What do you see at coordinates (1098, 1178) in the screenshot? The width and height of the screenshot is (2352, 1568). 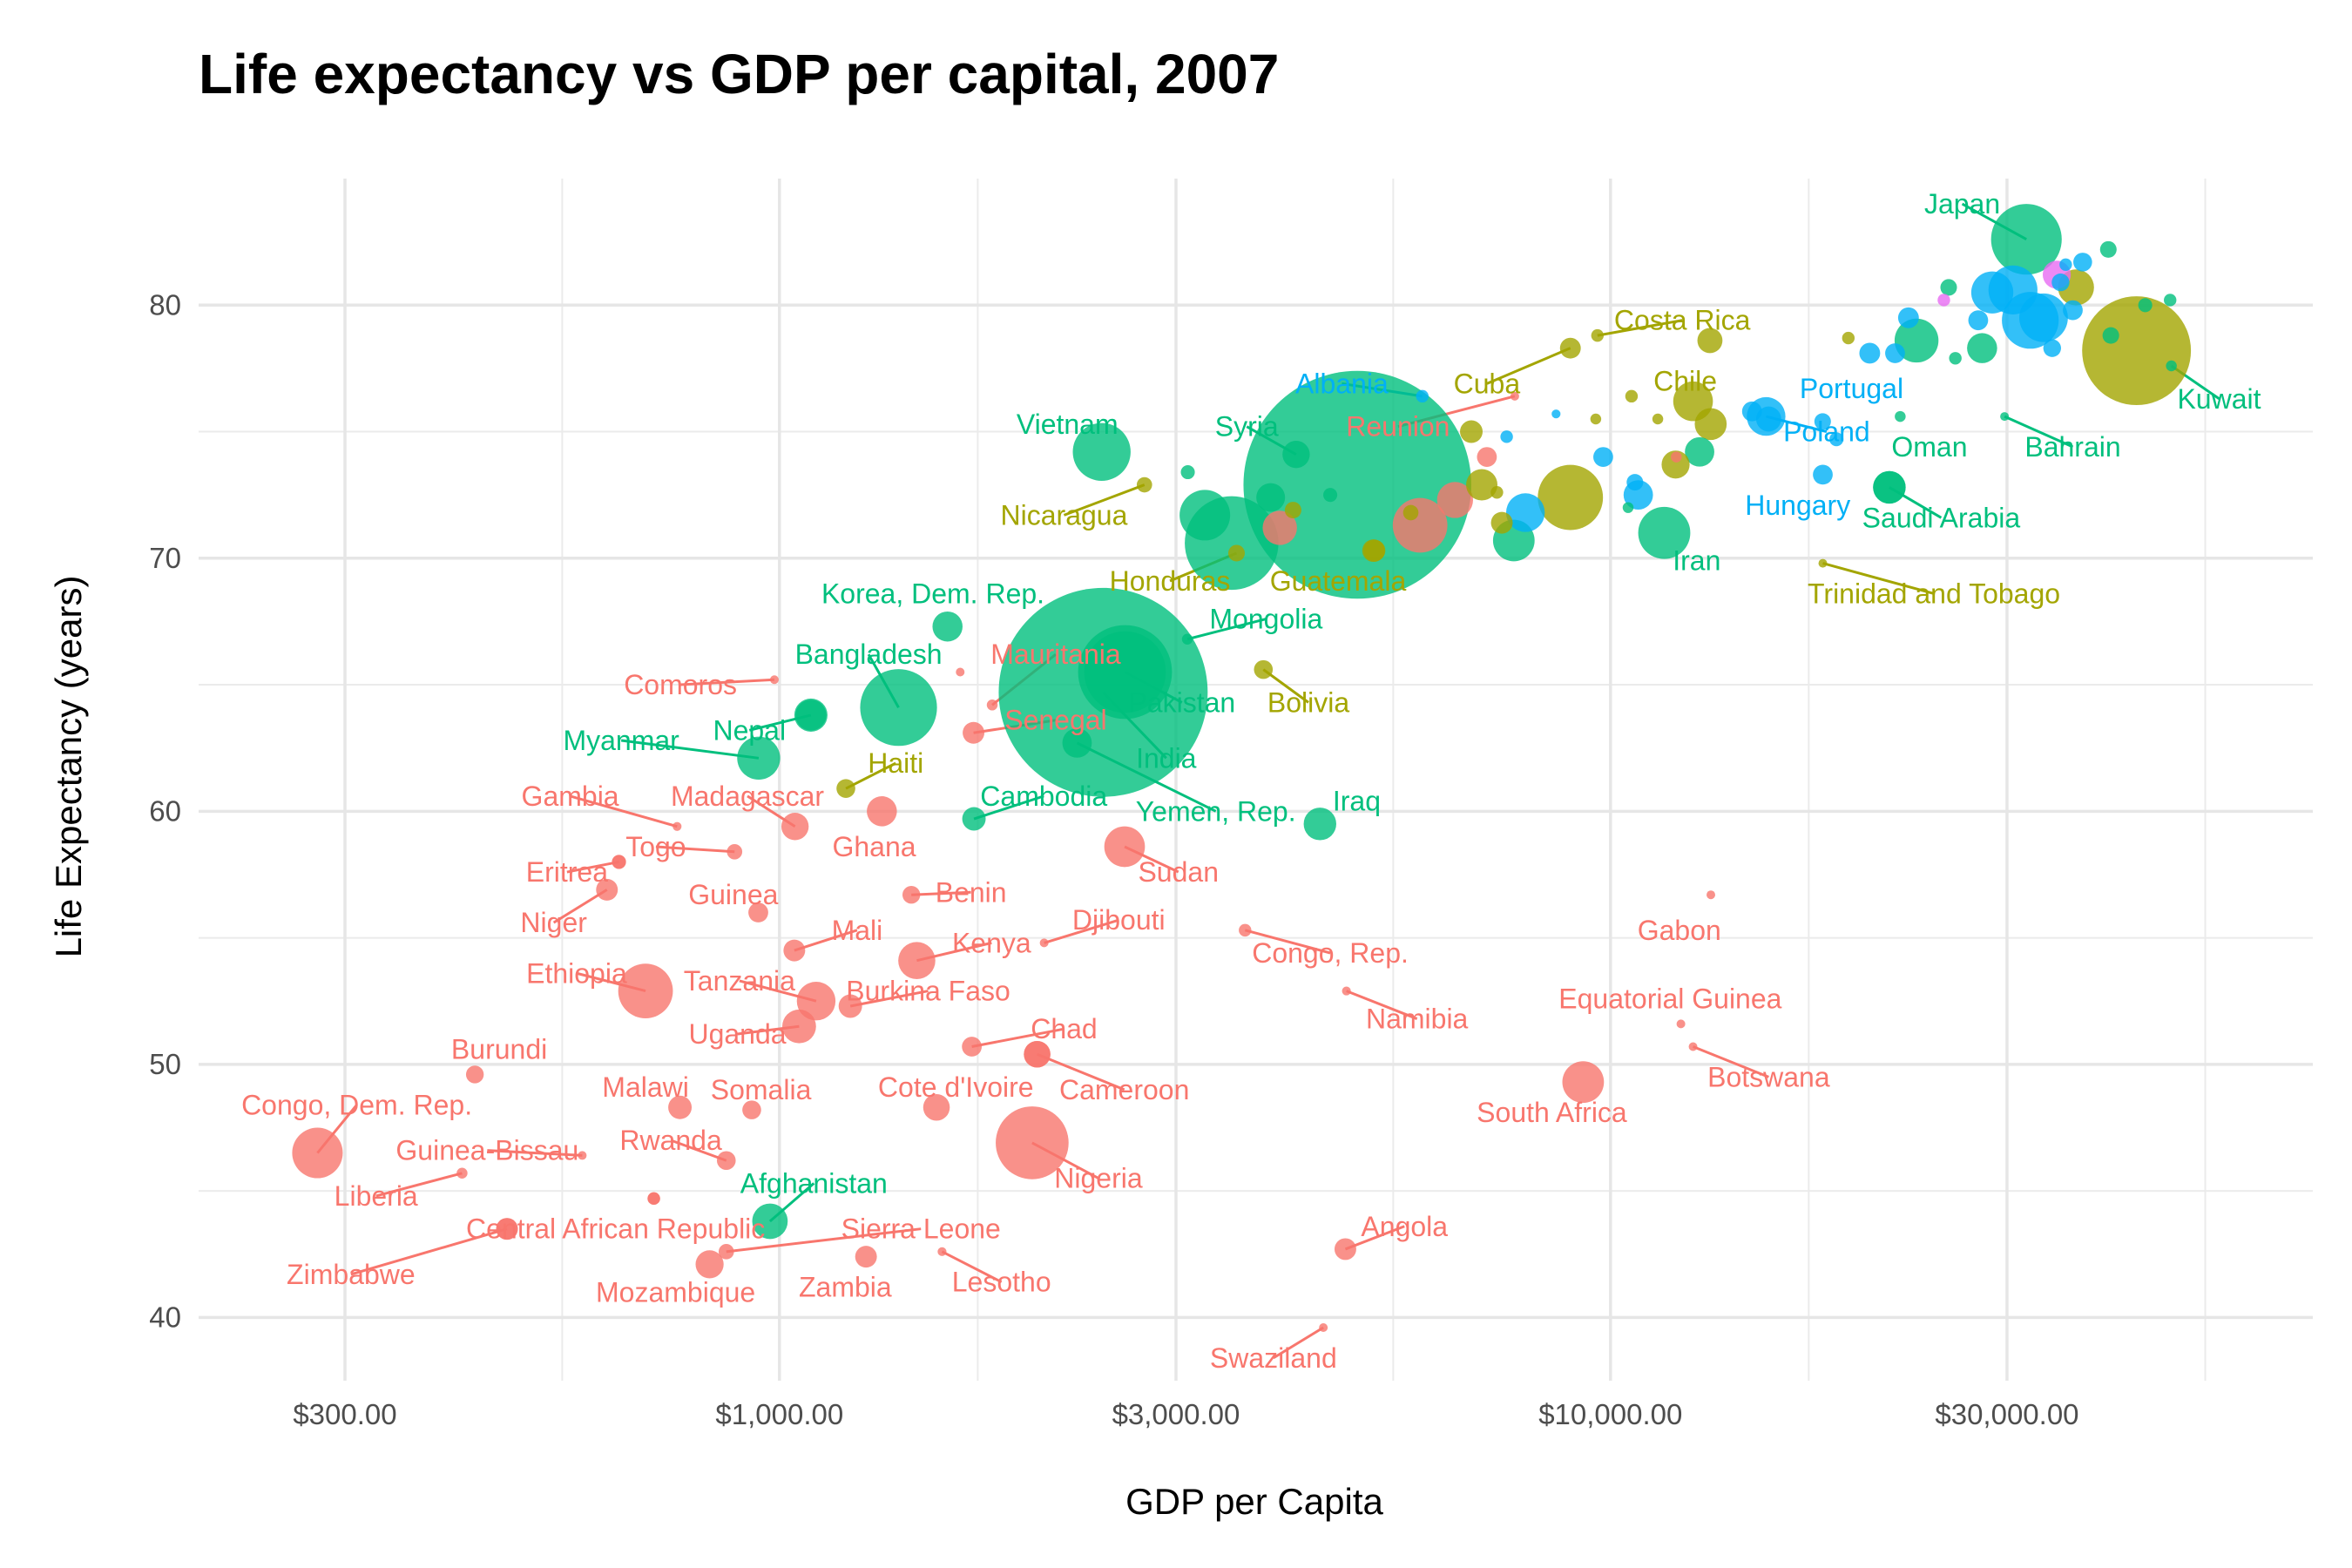 I see `point-label: Nigeria` at bounding box center [1098, 1178].